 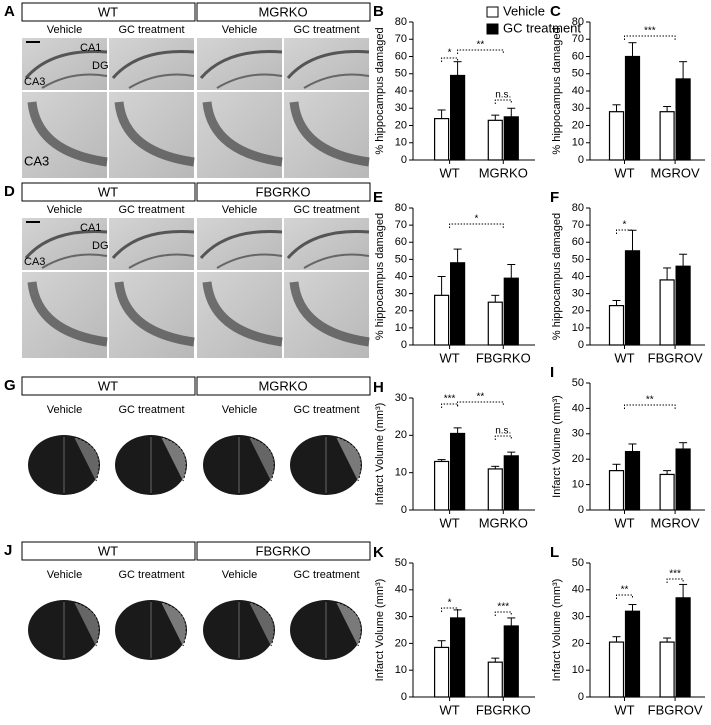 I want to click on panel-label: G, so click(x=10, y=385).